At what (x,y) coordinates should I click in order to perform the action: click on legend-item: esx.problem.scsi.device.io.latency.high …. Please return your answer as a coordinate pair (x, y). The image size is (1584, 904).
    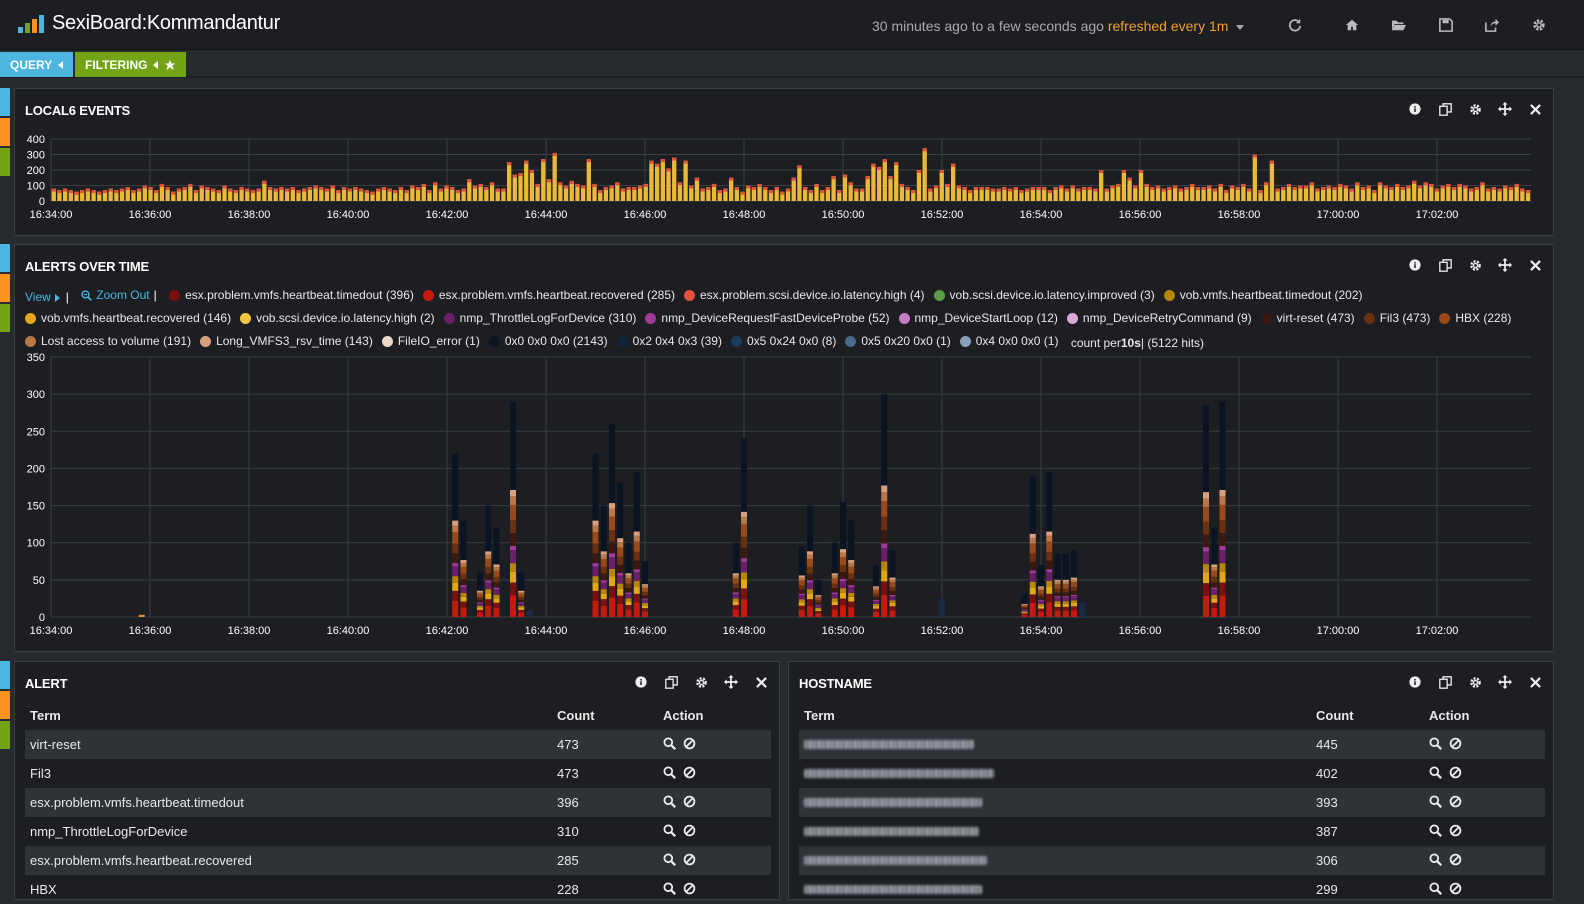
    Looking at the image, I should click on (804, 295).